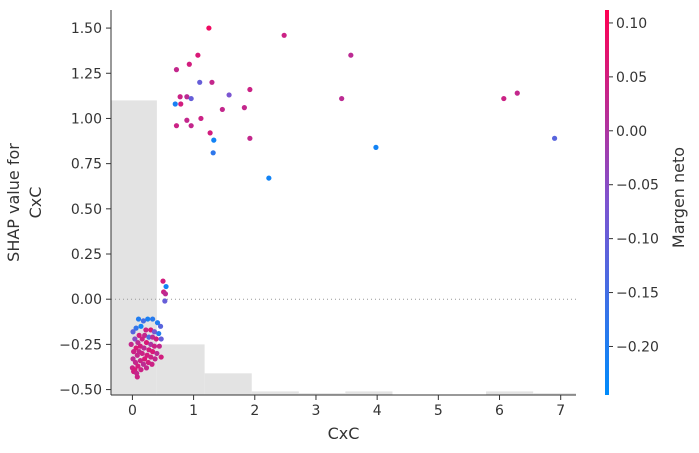 The image size is (699, 453). Describe the element at coordinates (35, 203) in the screenshot. I see `y-axis-label-line: CxC` at that location.